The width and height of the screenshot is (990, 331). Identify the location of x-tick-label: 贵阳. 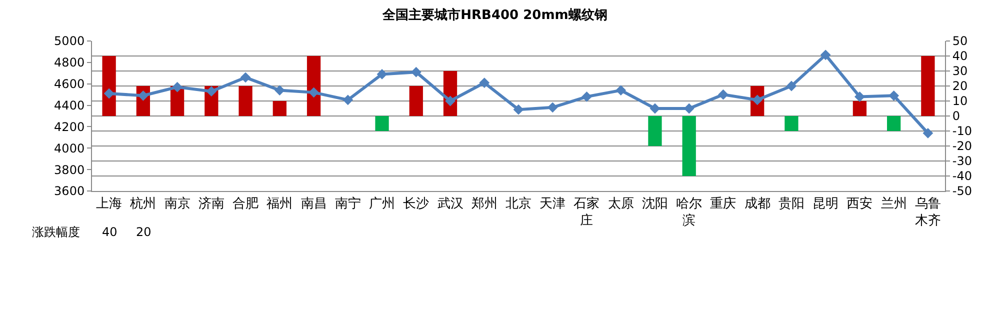
(791, 204).